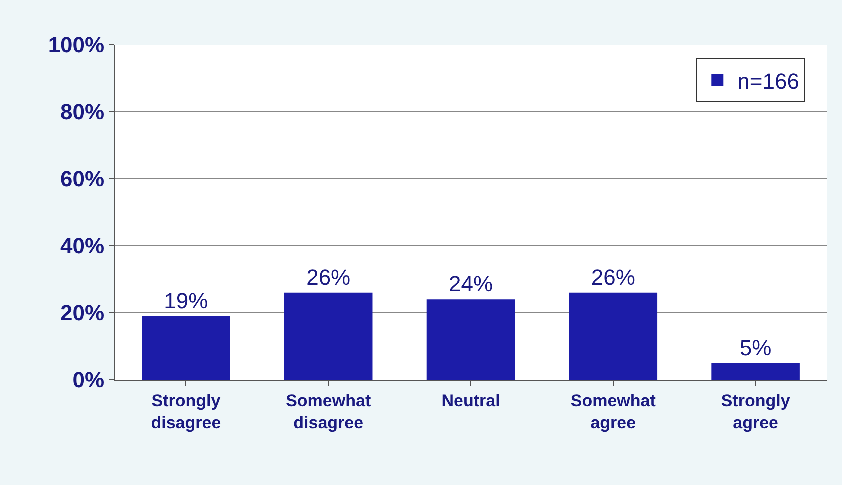 Image resolution: width=842 pixels, height=485 pixels. Describe the element at coordinates (186, 411) in the screenshot. I see `x-tick-label: Strongly disagree` at that location.